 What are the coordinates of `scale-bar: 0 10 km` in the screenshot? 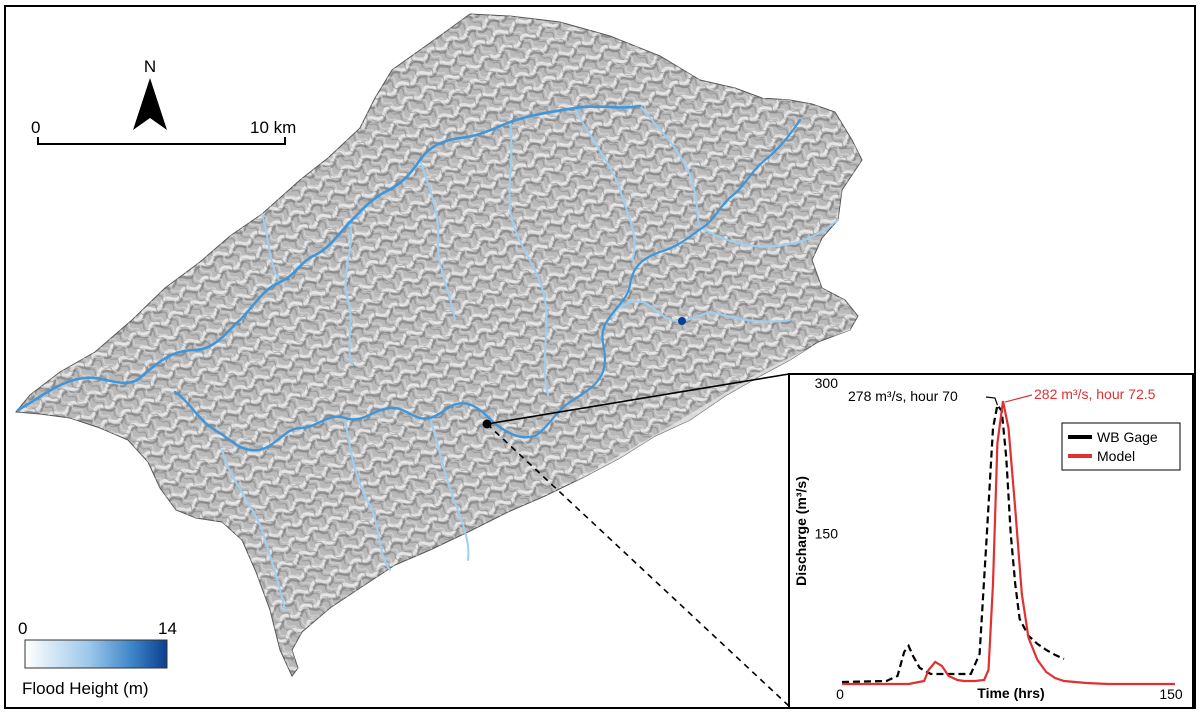 It's located at (163, 131).